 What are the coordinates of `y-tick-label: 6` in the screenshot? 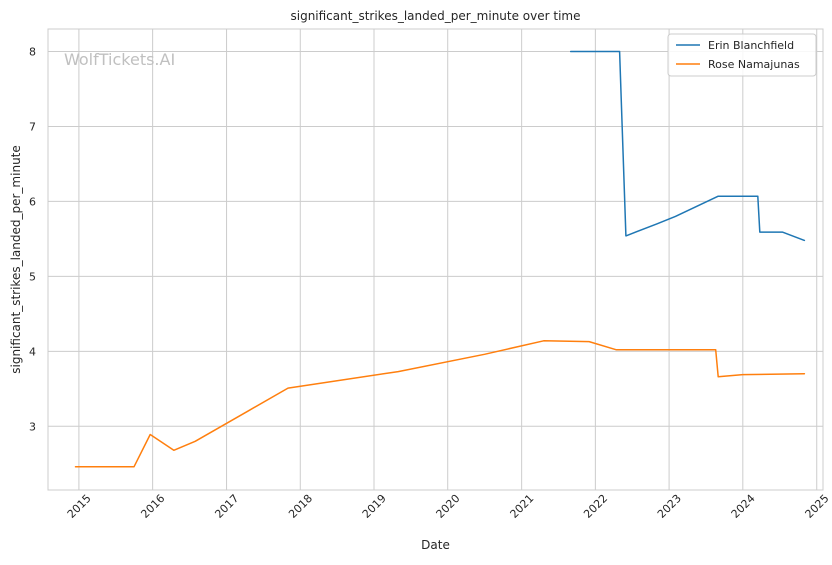 It's located at (32, 201).